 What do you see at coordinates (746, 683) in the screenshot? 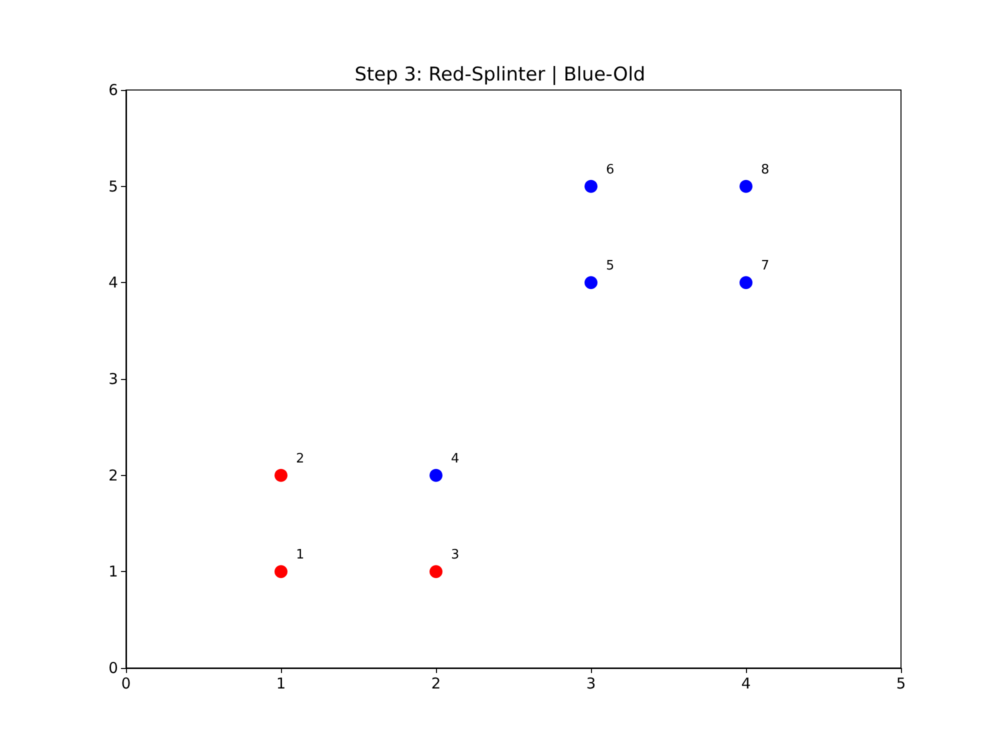
I see `x-tick-label: 4` at bounding box center [746, 683].